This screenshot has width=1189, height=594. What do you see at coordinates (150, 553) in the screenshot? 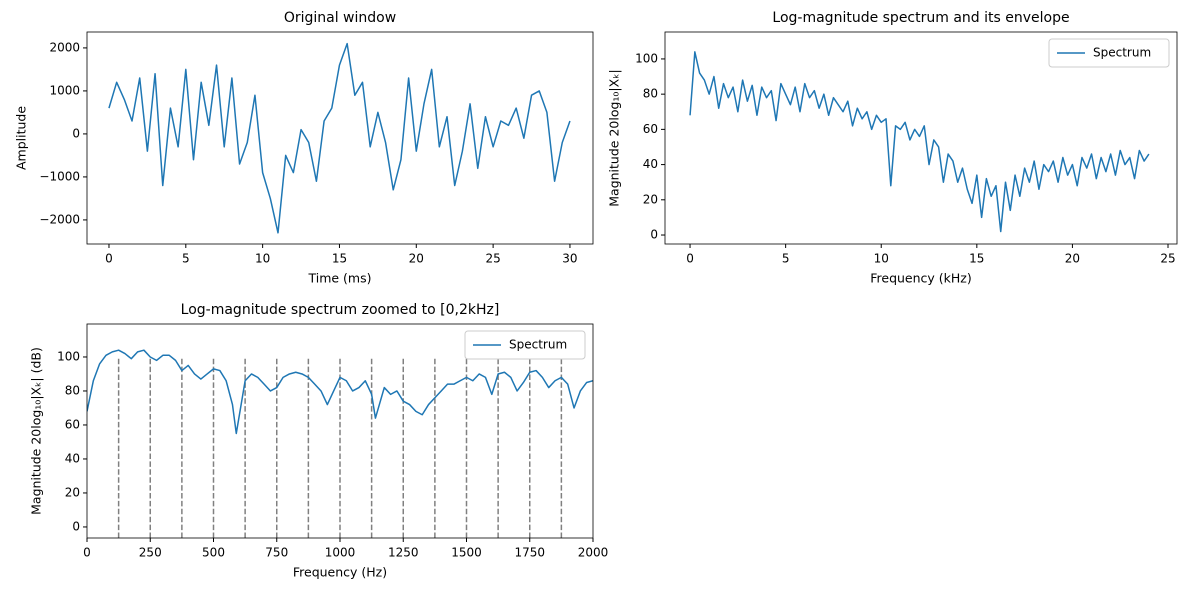
I see `x-tick-label: 250` at bounding box center [150, 553].